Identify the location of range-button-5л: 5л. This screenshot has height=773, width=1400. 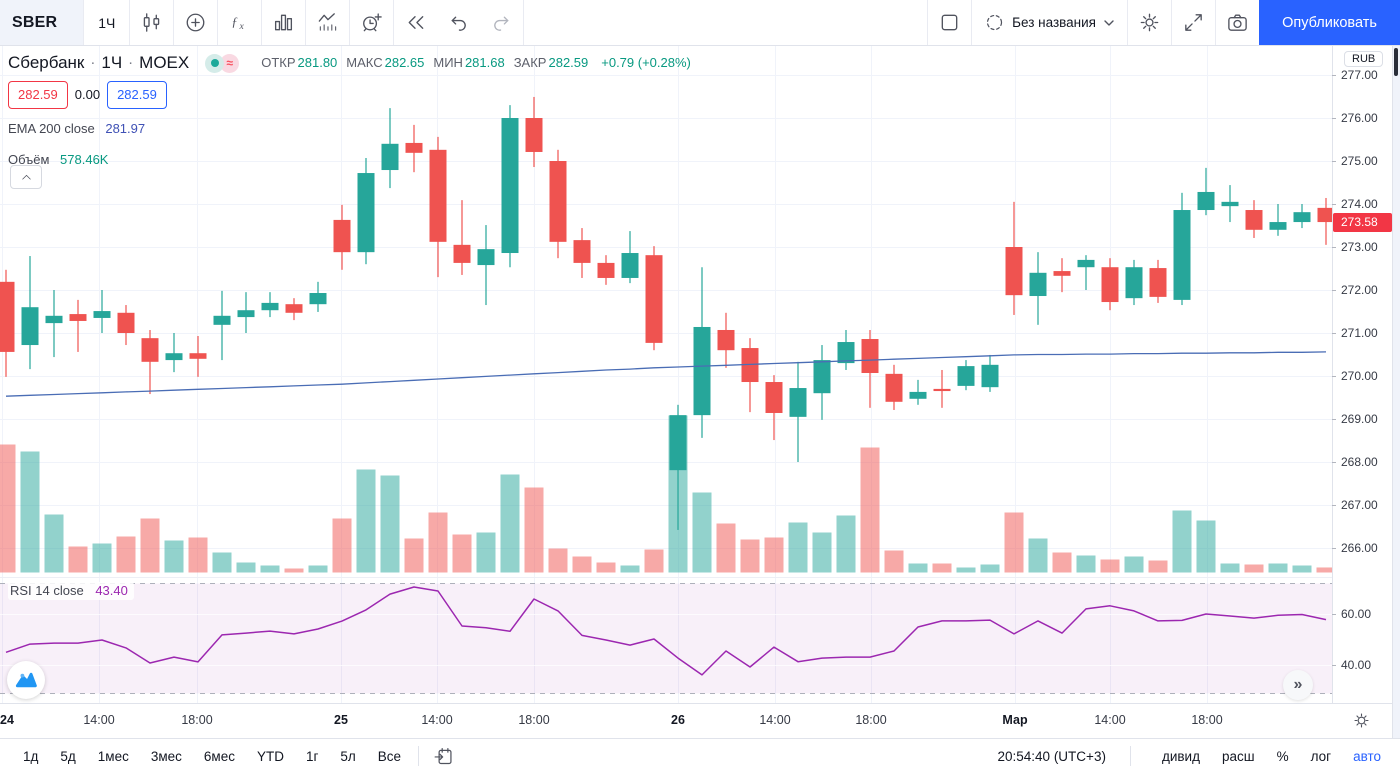
(348, 756).